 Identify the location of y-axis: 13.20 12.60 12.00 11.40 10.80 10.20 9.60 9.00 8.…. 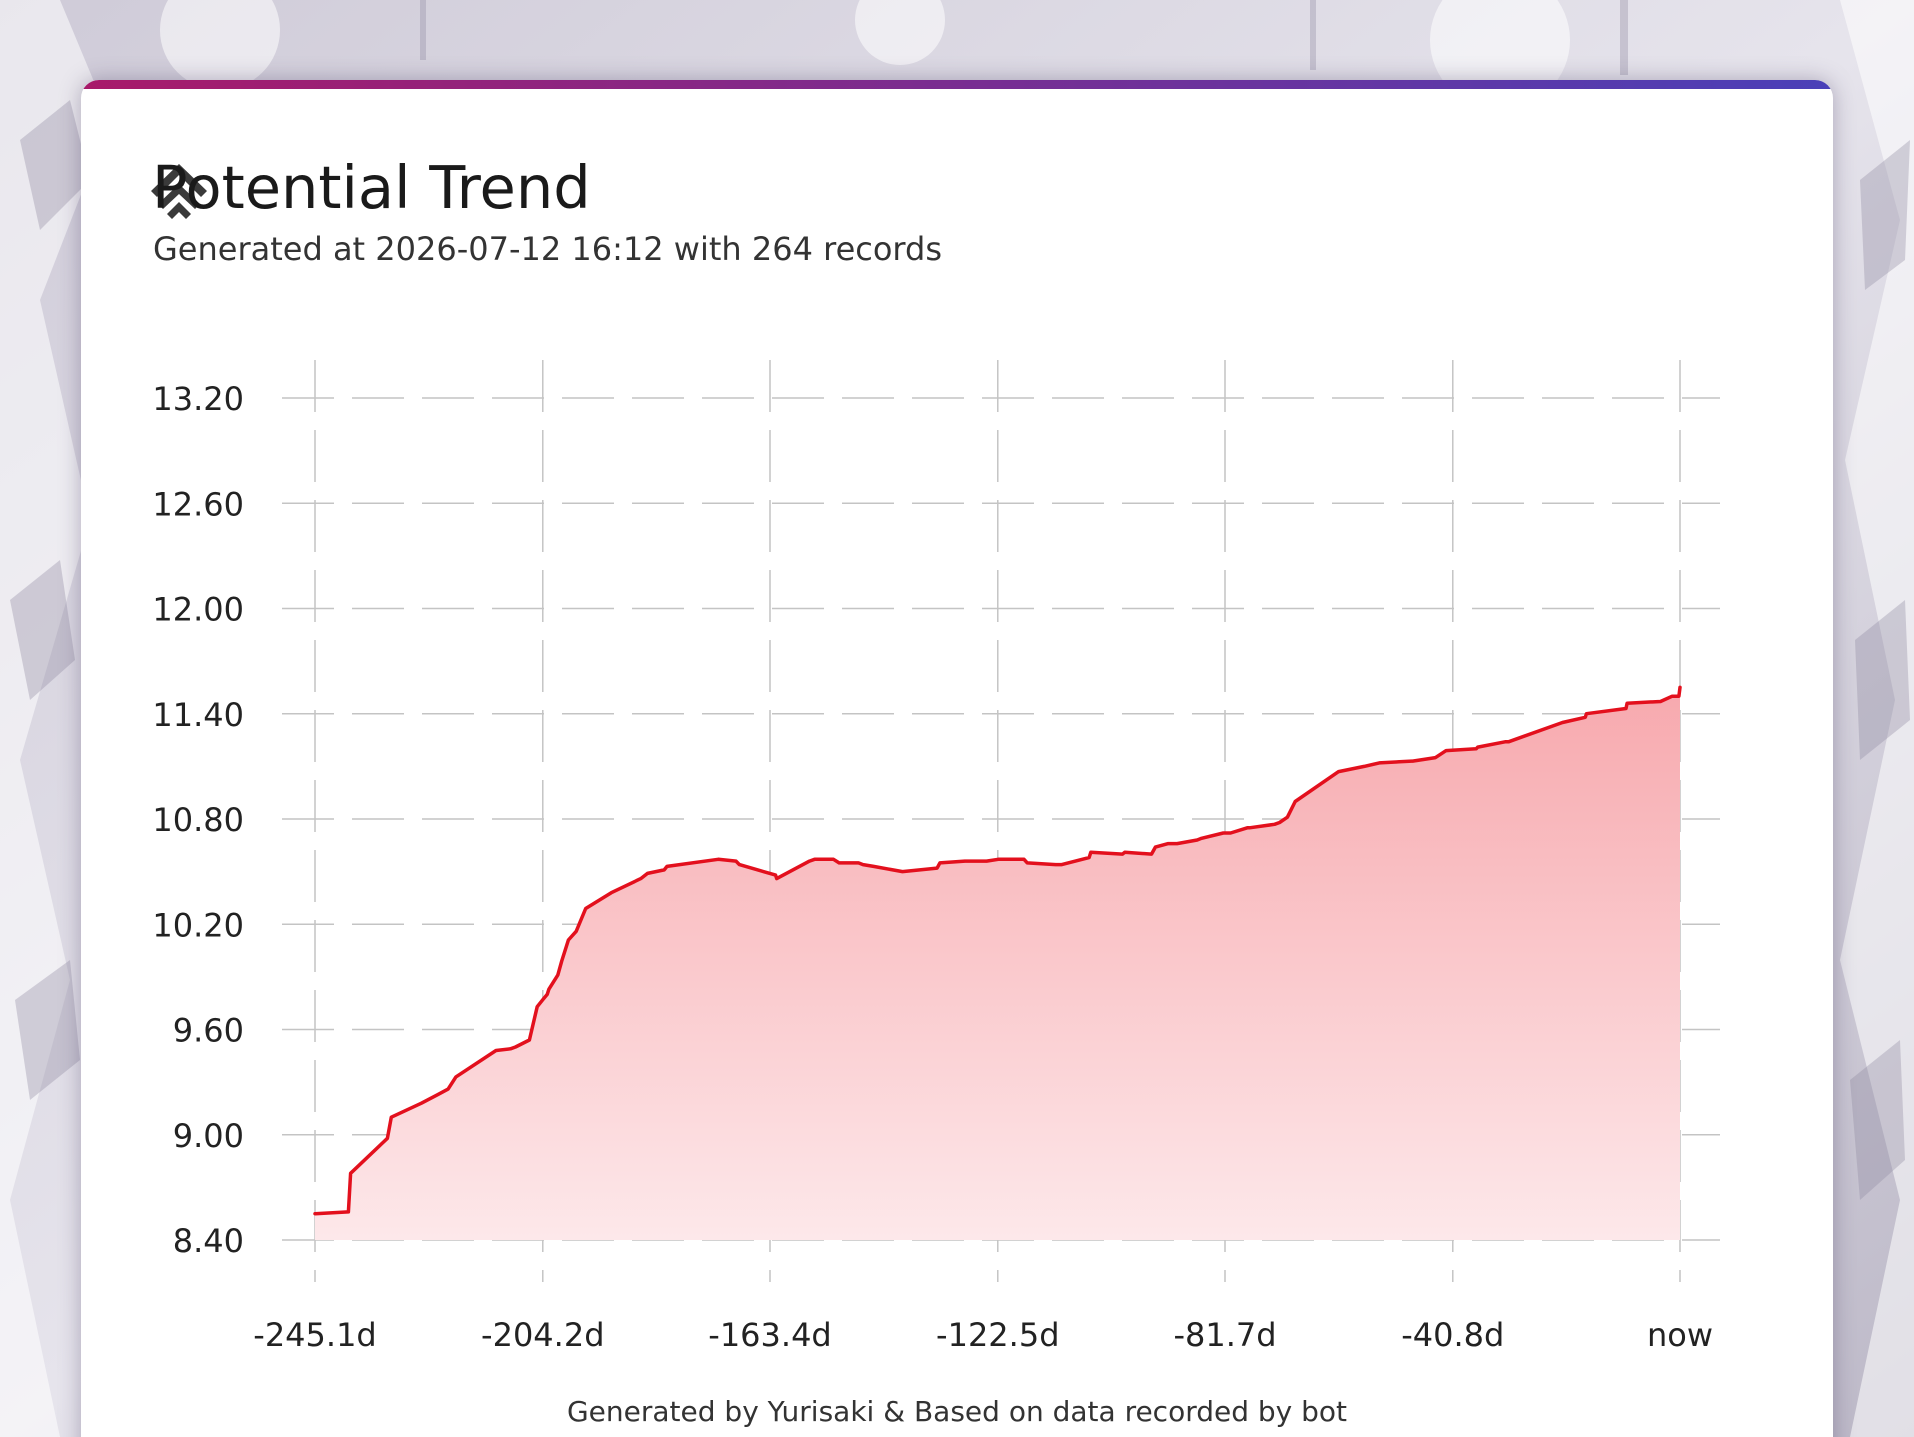
(198, 820).